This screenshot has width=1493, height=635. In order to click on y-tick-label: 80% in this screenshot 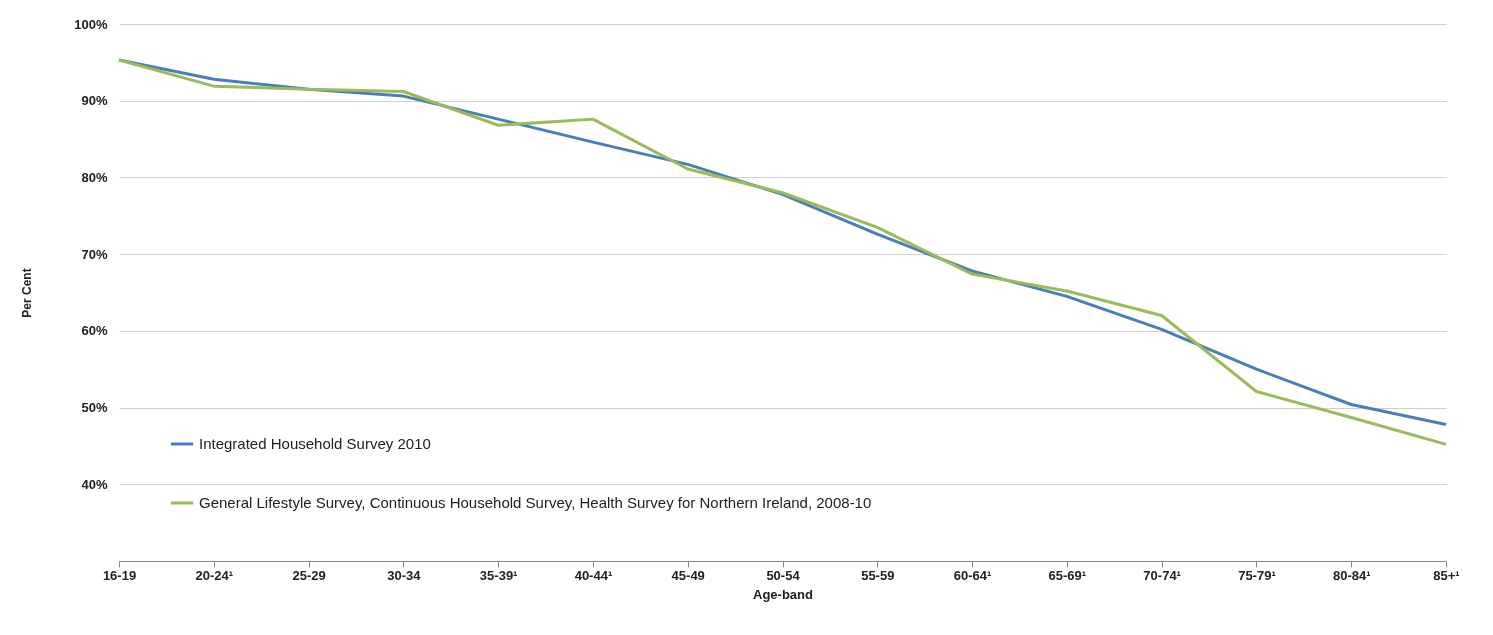, I will do `click(94, 177)`.